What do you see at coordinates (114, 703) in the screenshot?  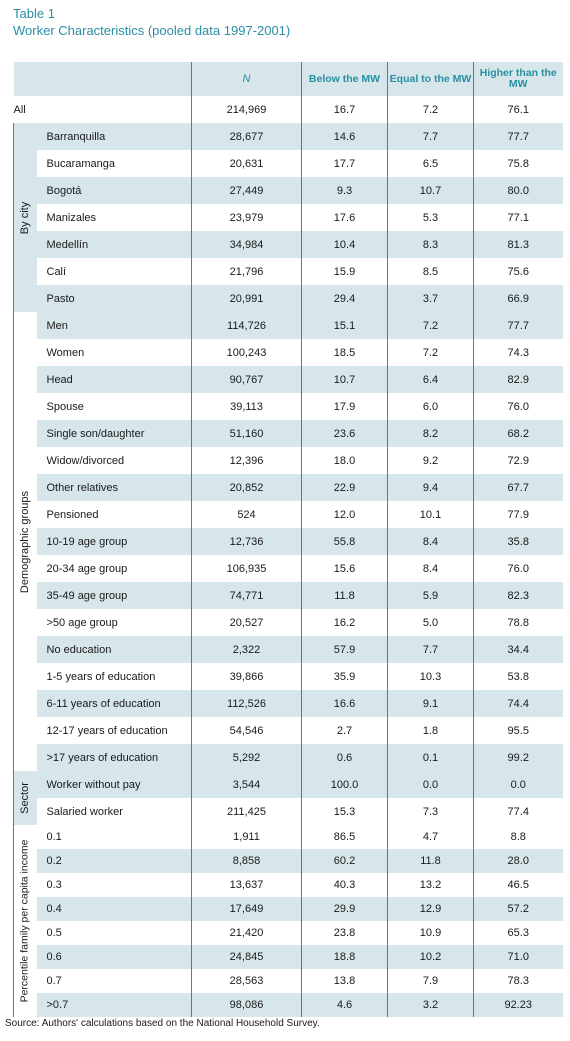 I see `row-label: 6-11 years of education` at bounding box center [114, 703].